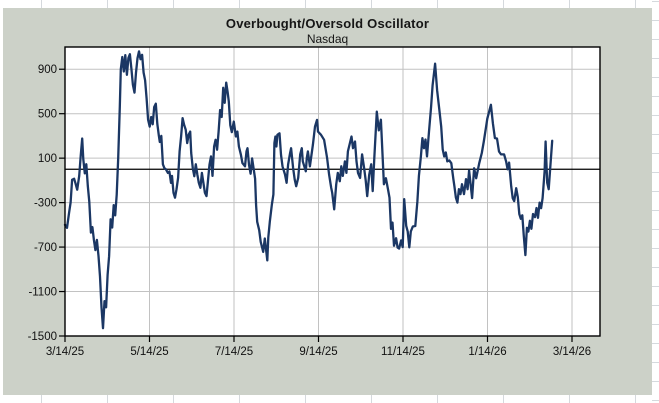 This screenshot has height=403, width=659. Describe the element at coordinates (42, 337) in the screenshot. I see `y-tick-label: -1500` at that location.